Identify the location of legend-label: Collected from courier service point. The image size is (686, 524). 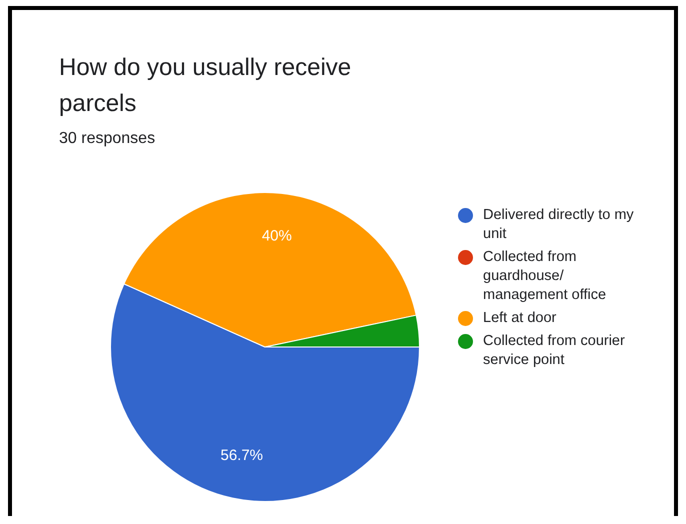
(554, 351).